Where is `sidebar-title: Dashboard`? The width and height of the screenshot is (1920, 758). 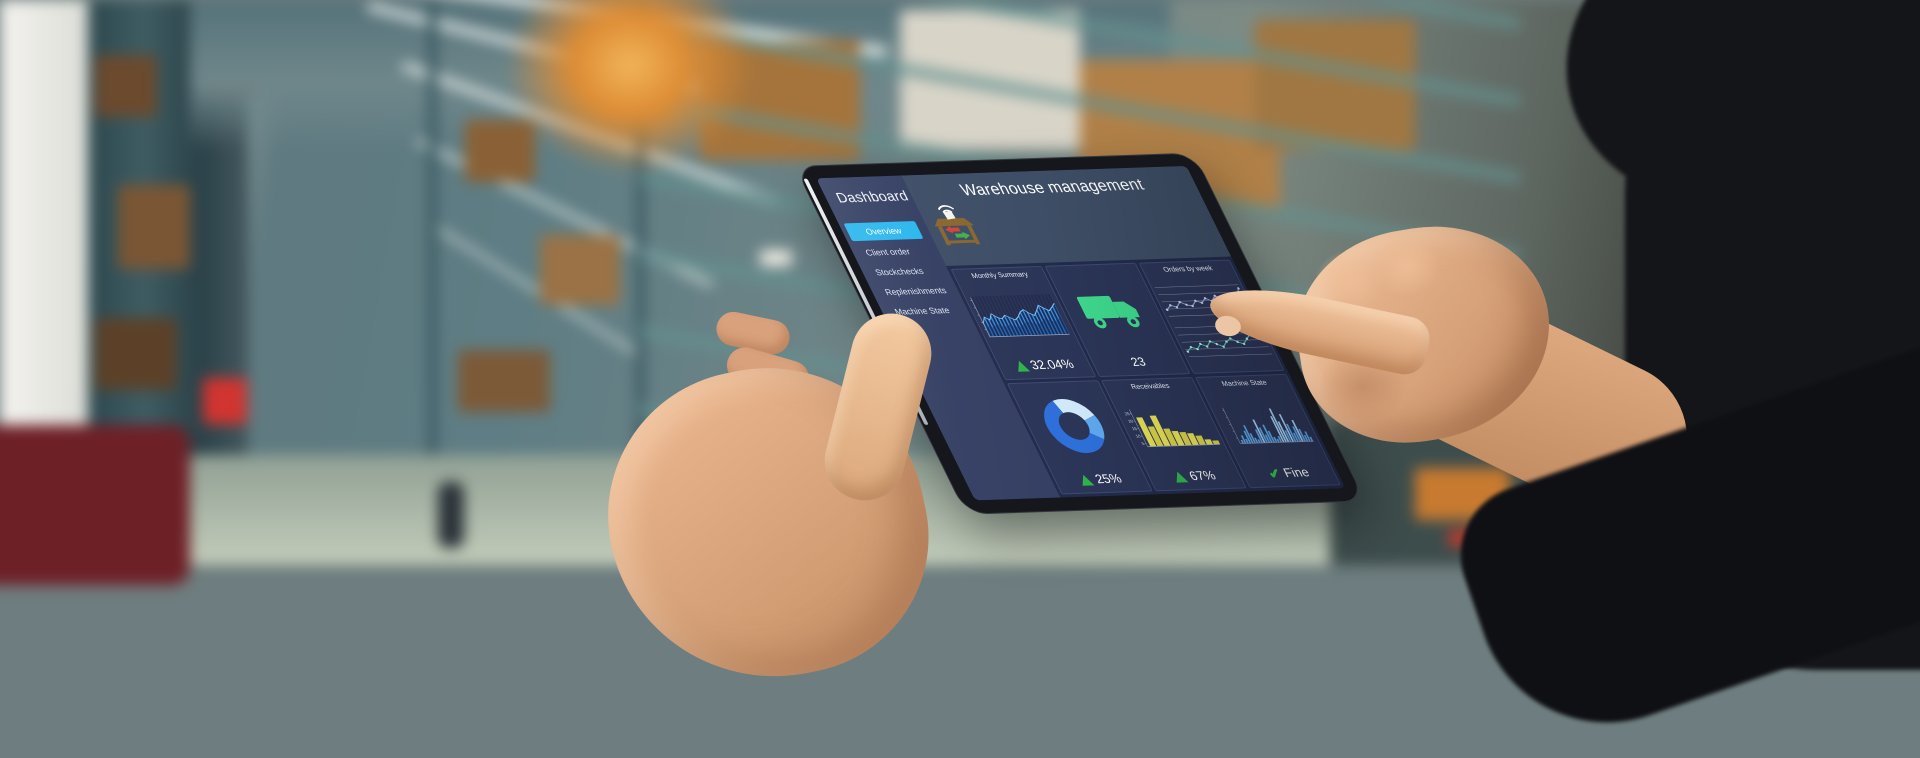 sidebar-title: Dashboard is located at coordinates (865, 190).